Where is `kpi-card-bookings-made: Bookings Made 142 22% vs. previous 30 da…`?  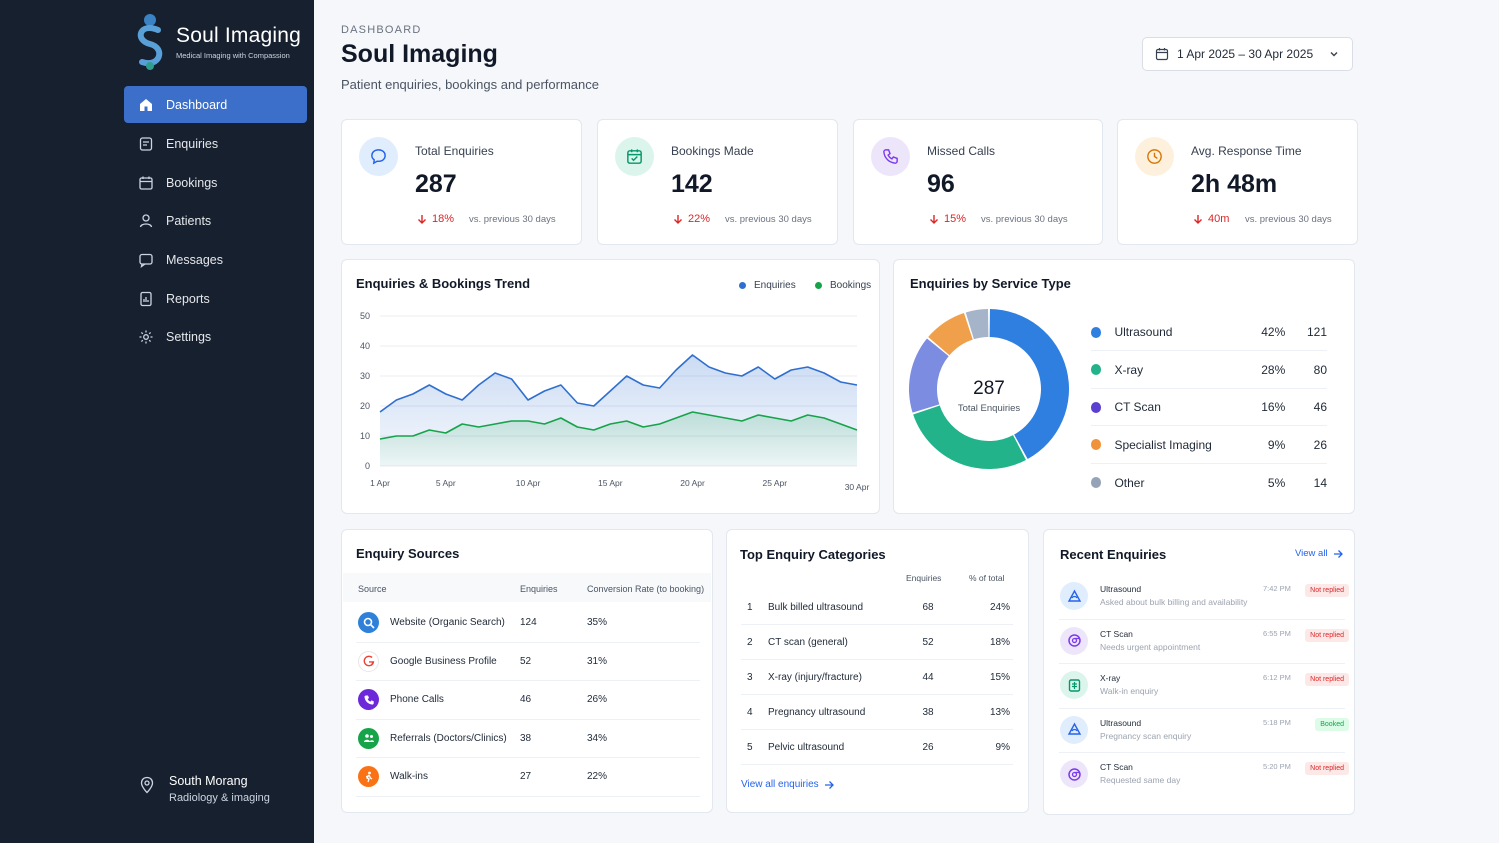 kpi-card-bookings-made: Bookings Made 142 22% vs. previous 30 da… is located at coordinates (717, 182).